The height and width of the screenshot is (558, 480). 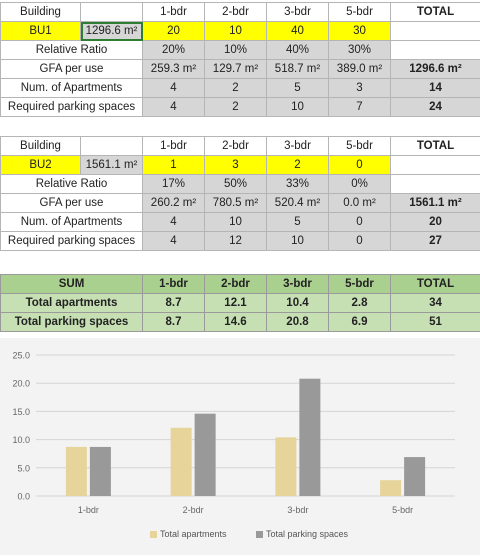 I want to click on sum-header-cell-5bdr: 5-bdr, so click(x=360, y=284).